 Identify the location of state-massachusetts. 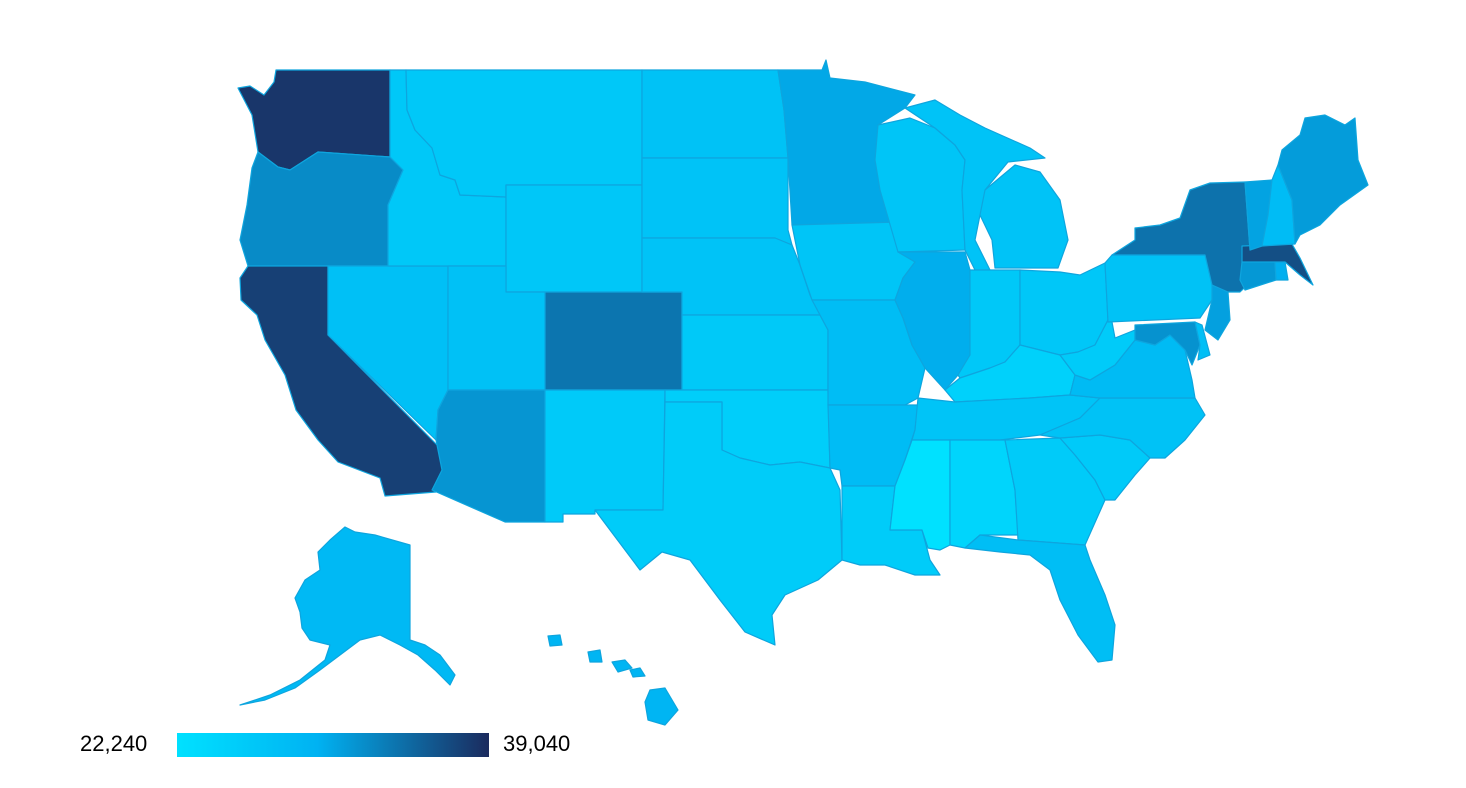
(1277, 264).